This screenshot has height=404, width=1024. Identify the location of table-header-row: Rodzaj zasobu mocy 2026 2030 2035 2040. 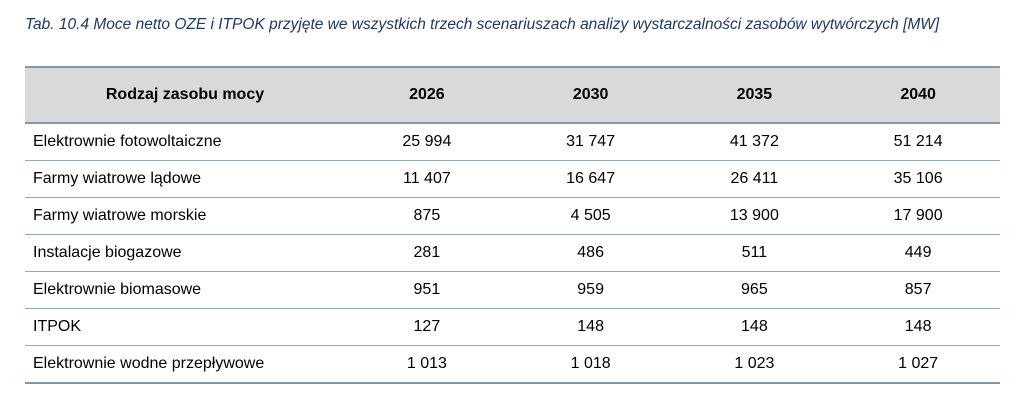
(512, 95).